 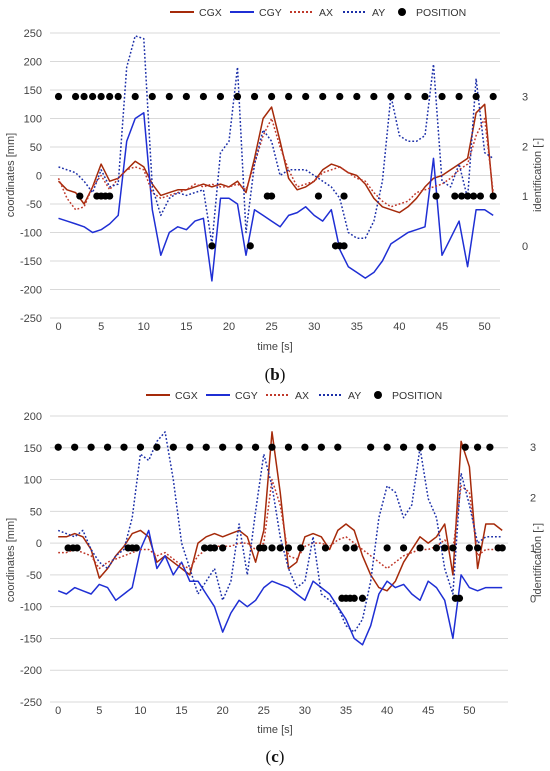 I want to click on legend-label-position: POSITION, so click(x=441, y=13).